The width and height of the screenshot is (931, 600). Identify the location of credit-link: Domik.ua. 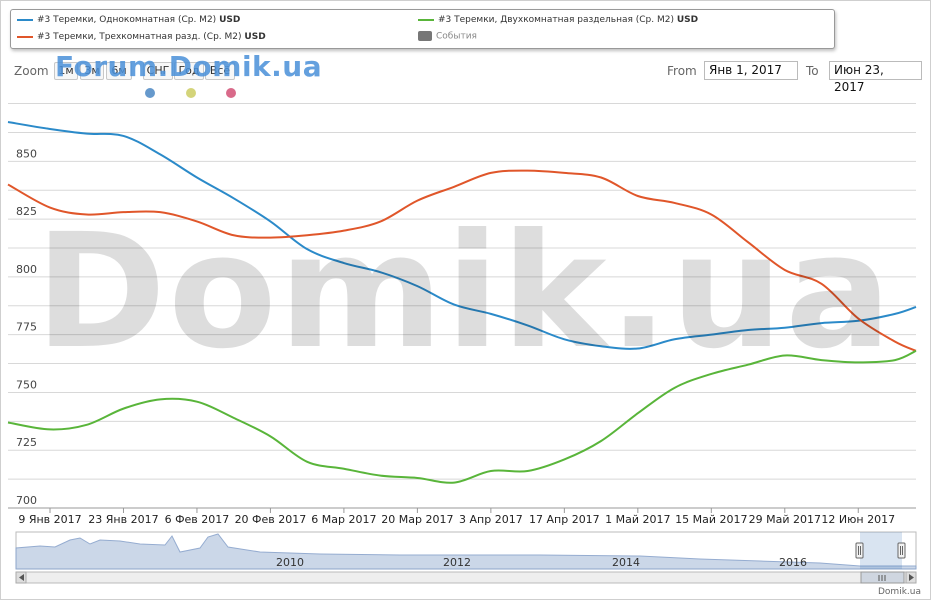
(899, 592).